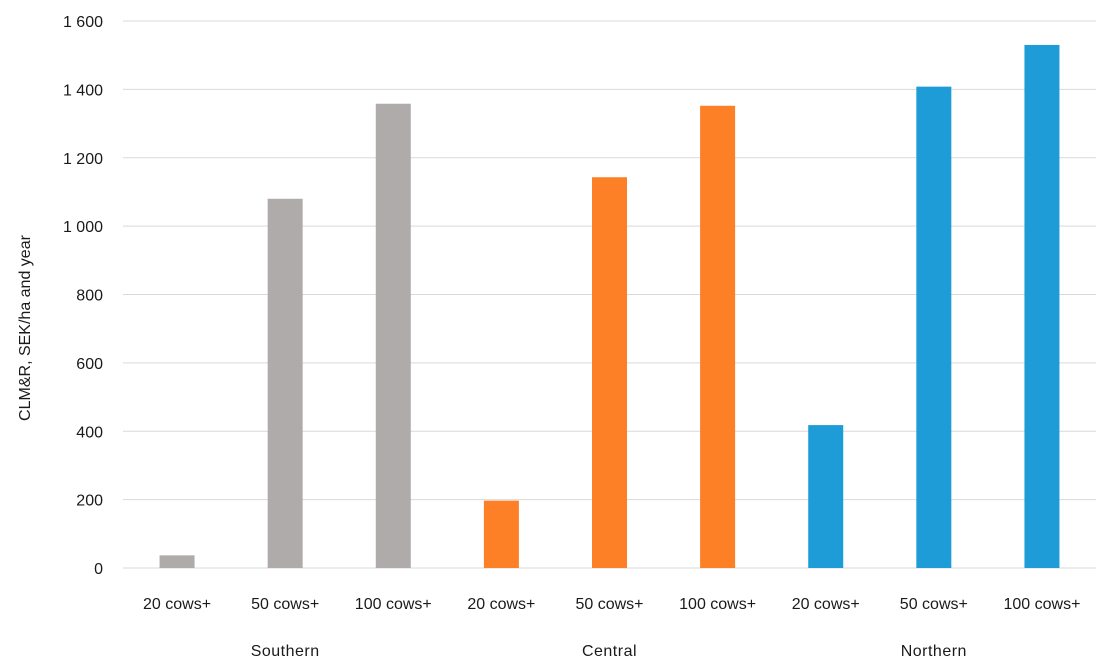 This screenshot has height=667, width=1102. I want to click on y-tick-label: 200, so click(89, 501).